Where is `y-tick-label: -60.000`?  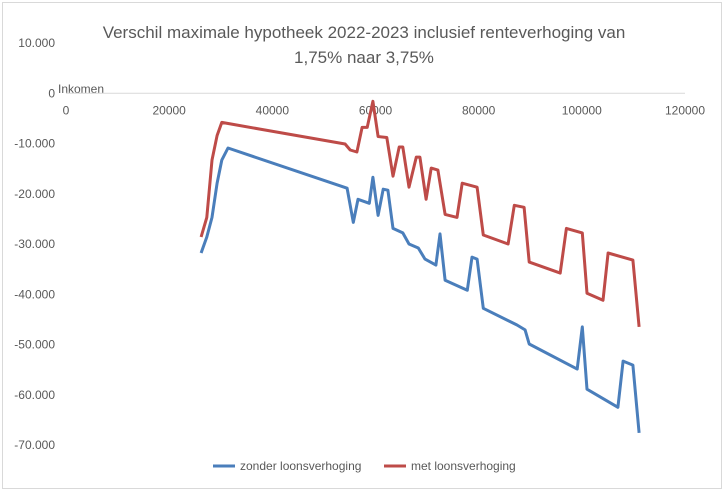 y-tick-label: -60.000 is located at coordinates (34, 395).